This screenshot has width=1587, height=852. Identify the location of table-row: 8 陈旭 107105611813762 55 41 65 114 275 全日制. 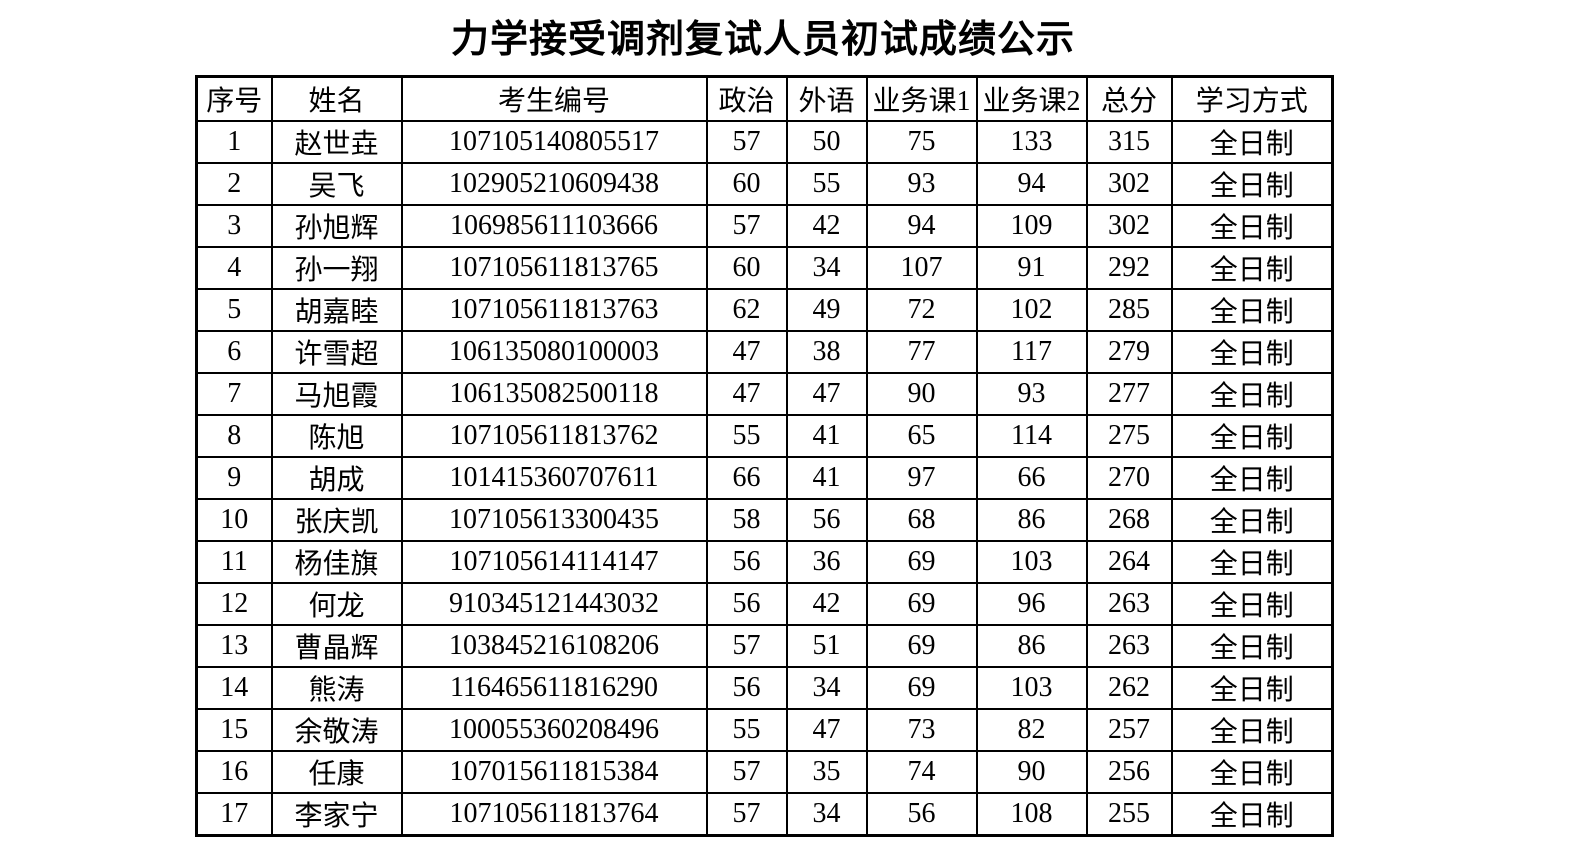
(764, 436).